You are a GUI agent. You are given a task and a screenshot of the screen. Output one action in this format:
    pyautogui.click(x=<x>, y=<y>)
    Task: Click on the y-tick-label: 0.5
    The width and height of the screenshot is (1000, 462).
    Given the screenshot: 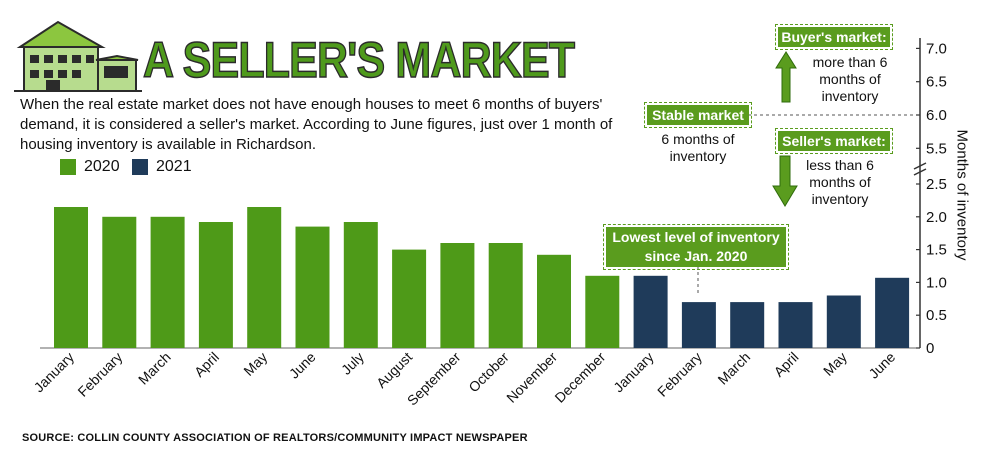 What is the action you would take?
    pyautogui.click(x=936, y=315)
    